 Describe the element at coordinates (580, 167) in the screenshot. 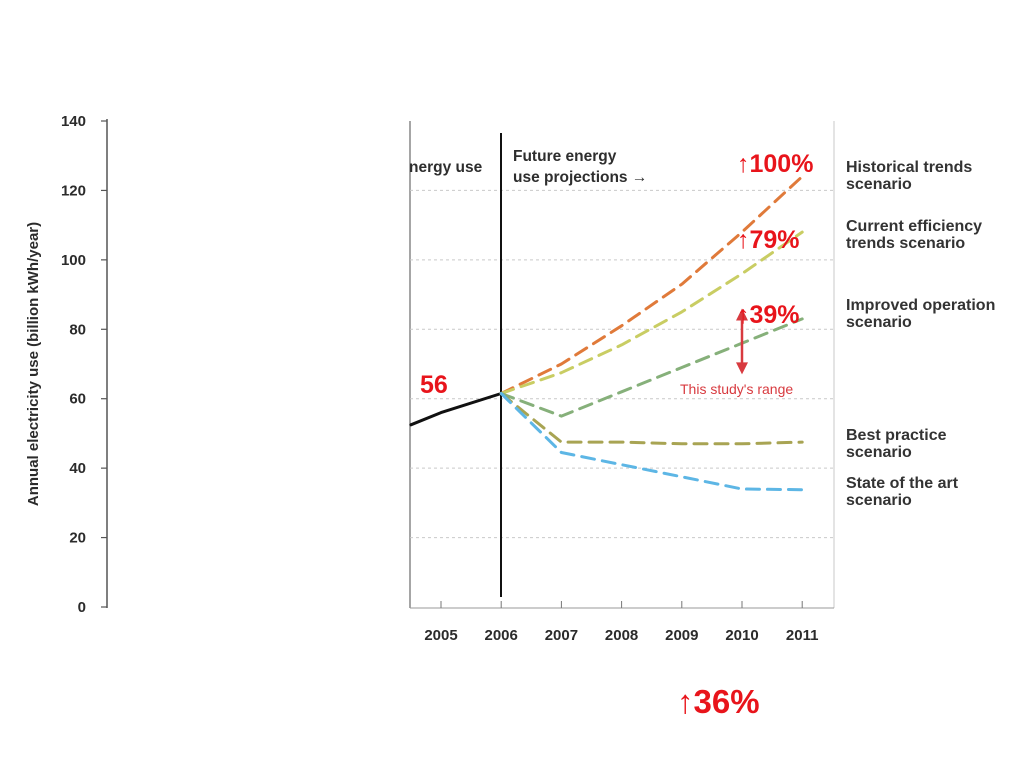

I see `future-section-label: Future energy use projections →` at that location.